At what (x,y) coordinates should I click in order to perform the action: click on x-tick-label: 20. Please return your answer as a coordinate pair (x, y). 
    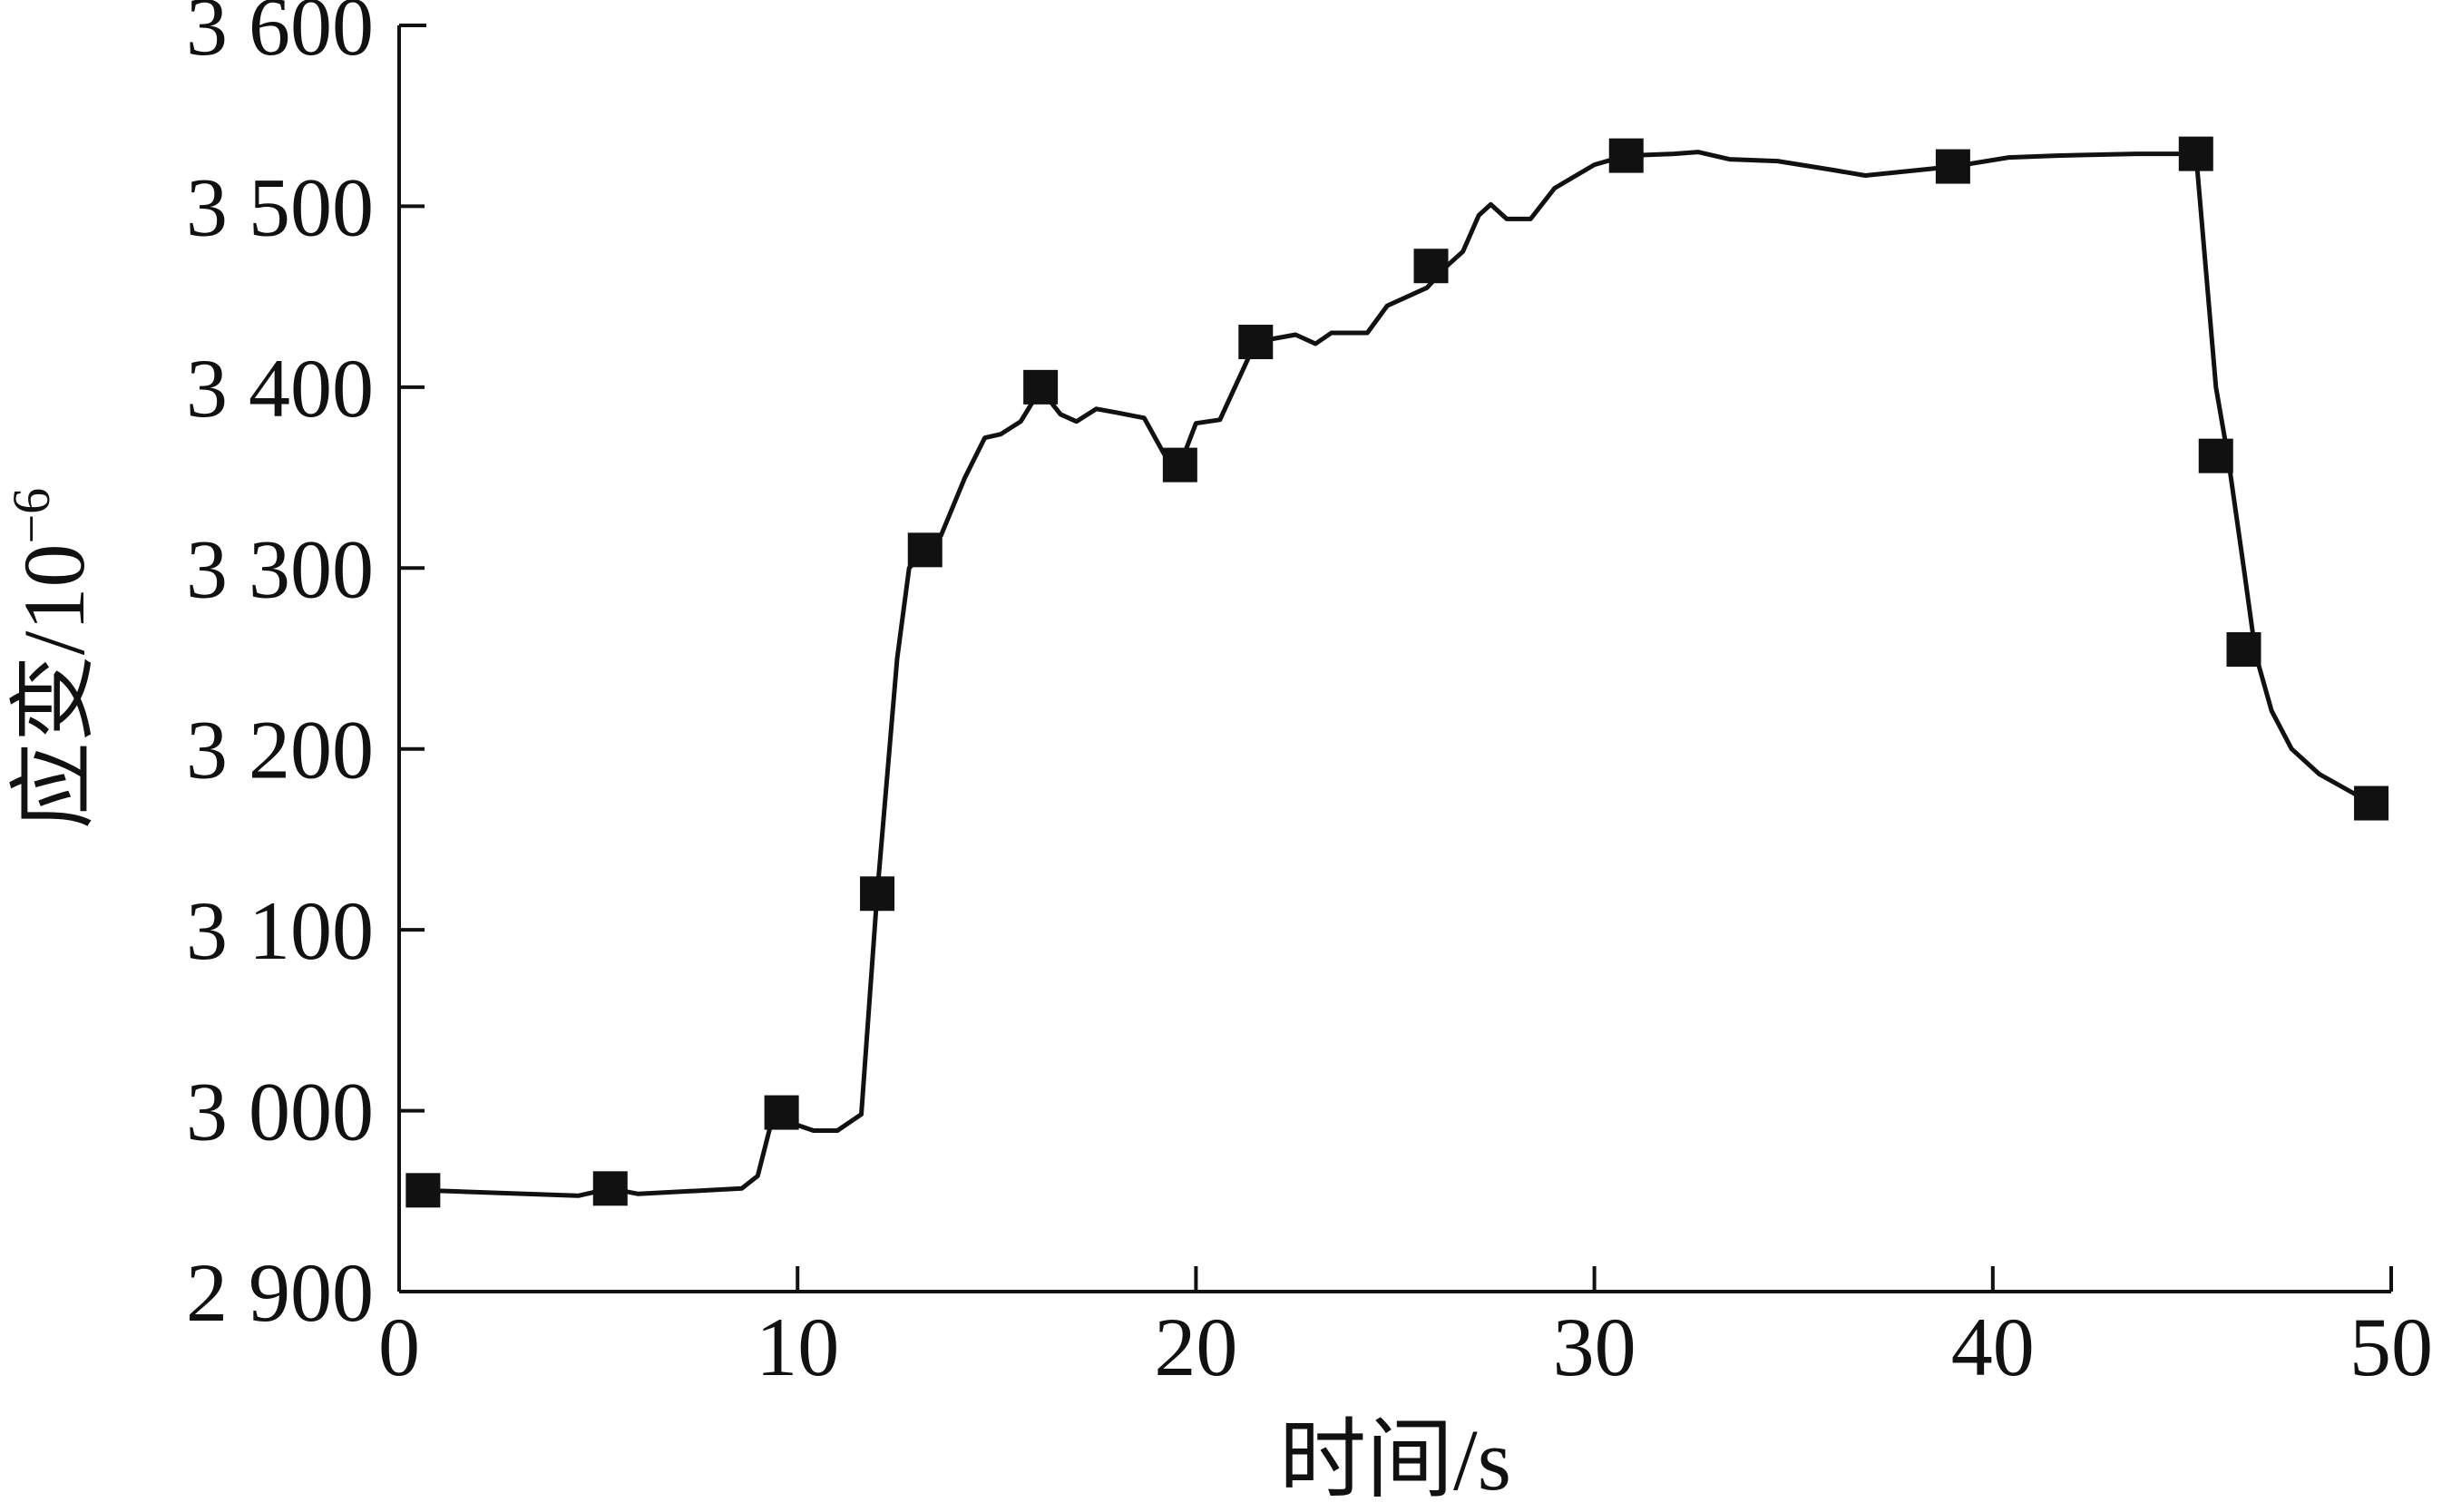
    Looking at the image, I should click on (1195, 1347).